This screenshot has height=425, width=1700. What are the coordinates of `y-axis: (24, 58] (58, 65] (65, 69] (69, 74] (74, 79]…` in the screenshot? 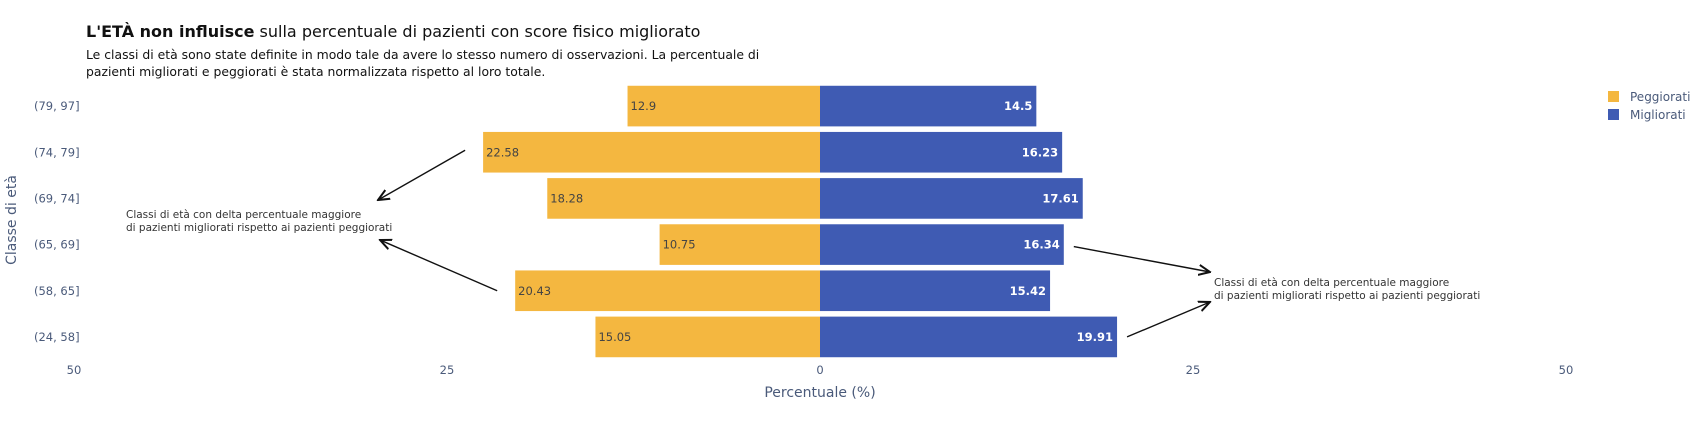 It's located at (57, 221).